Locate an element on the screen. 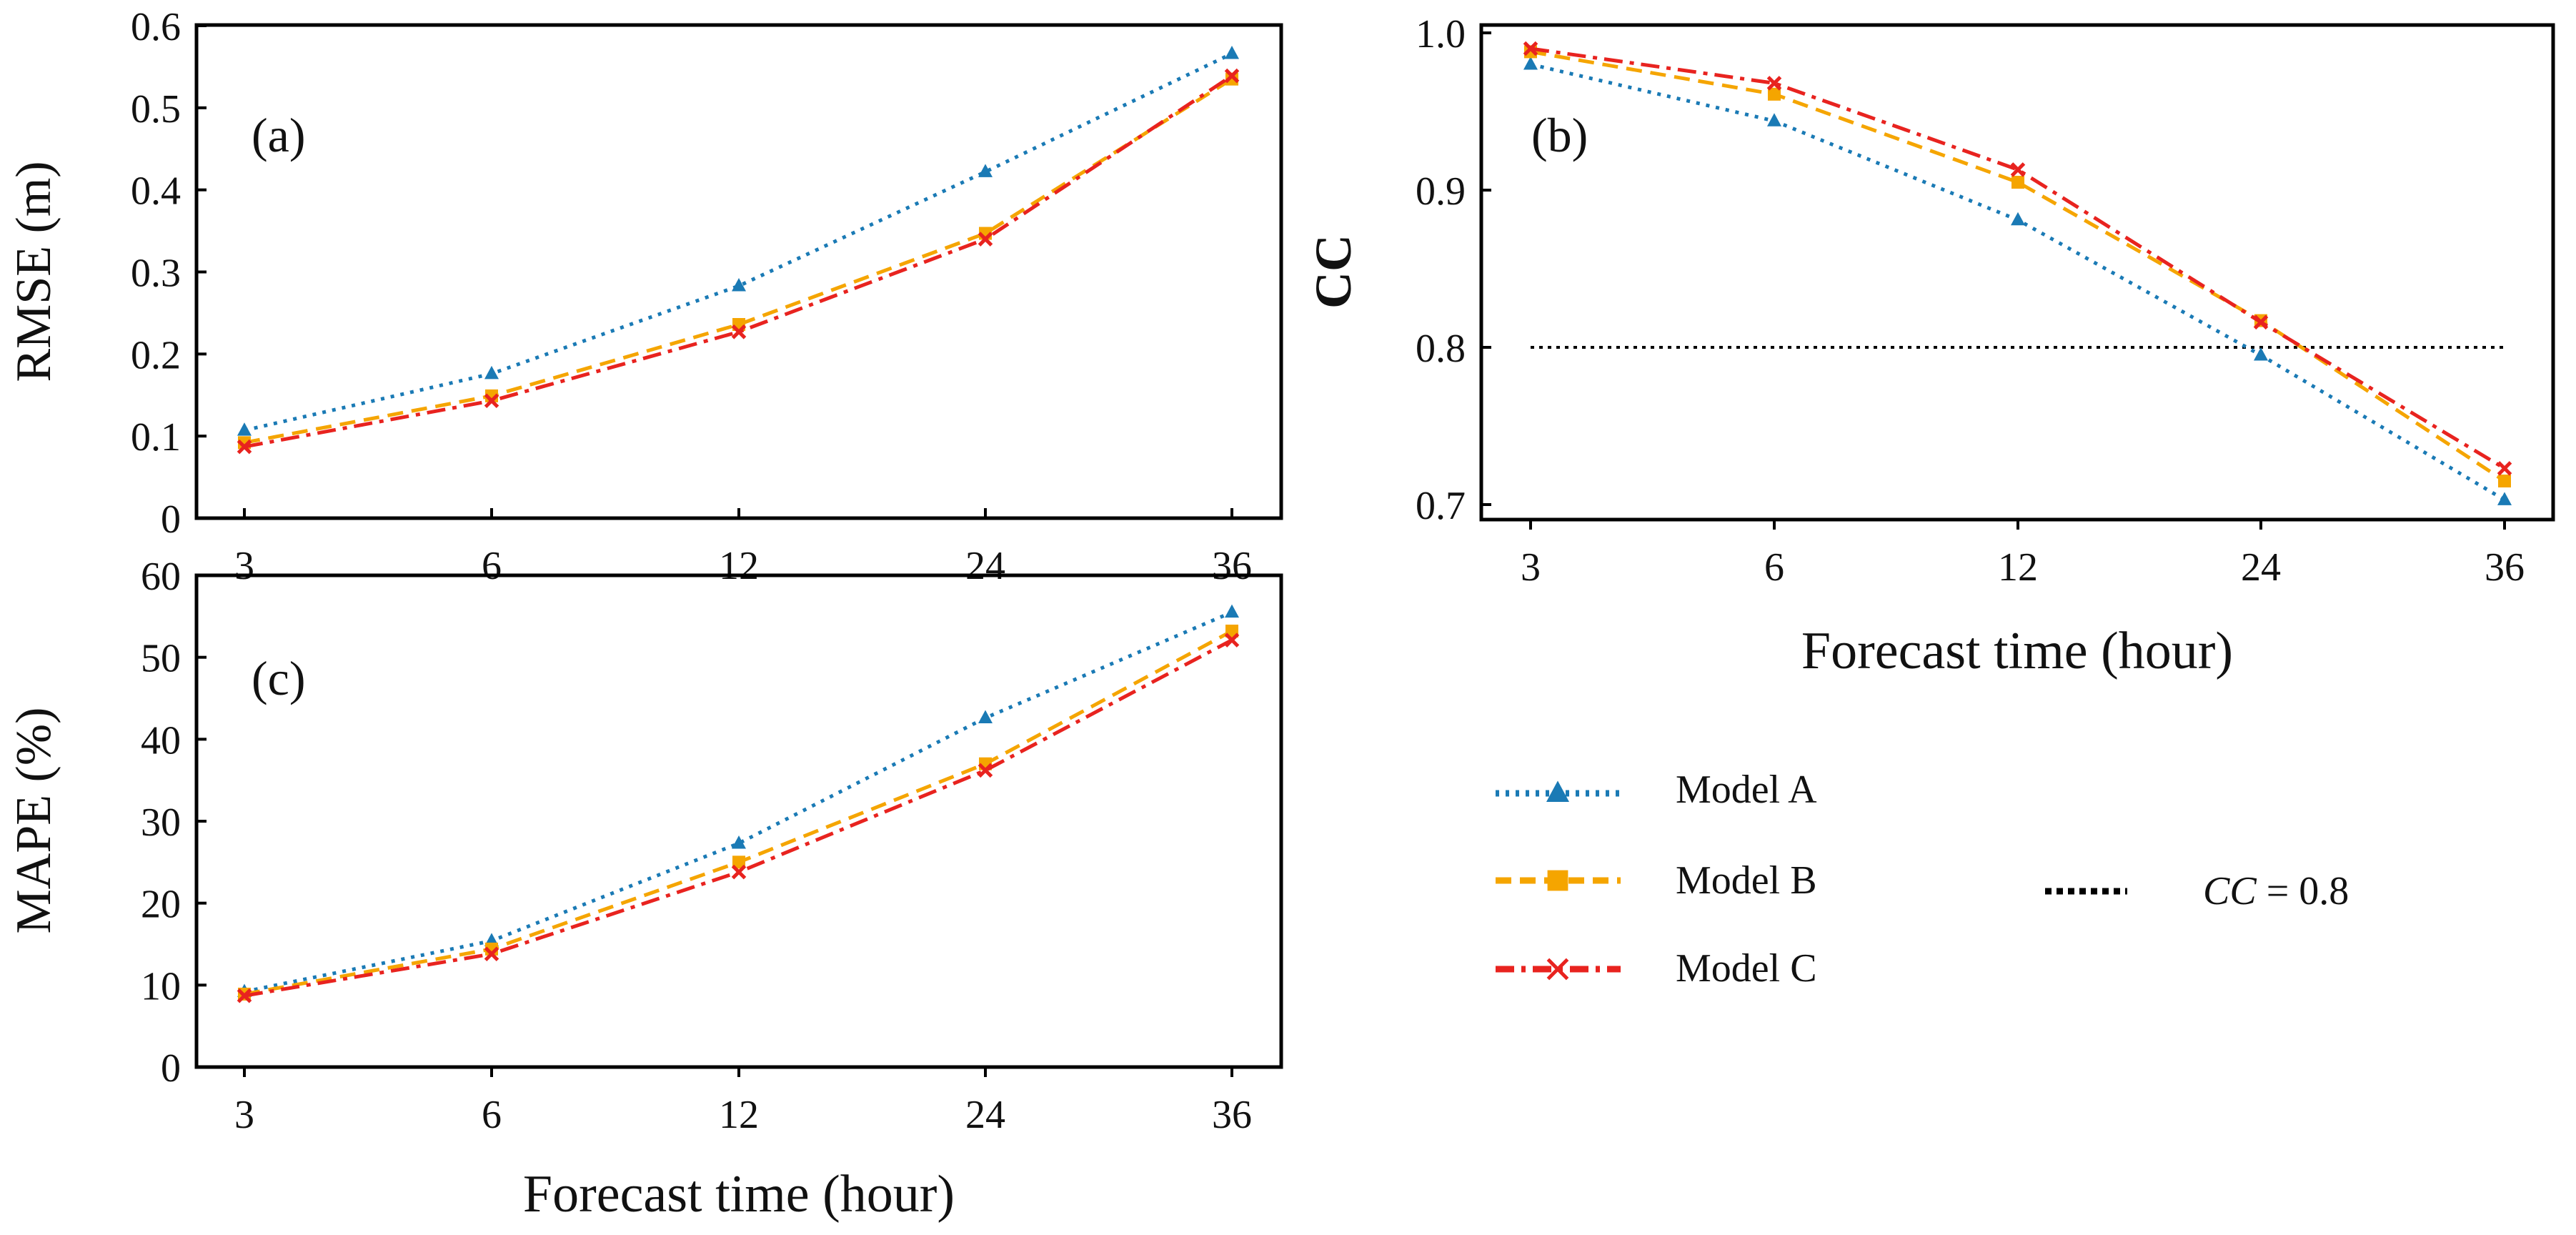 This screenshot has width=2576, height=1235. panel-a-yticks: 0 0.1 0.2 0.3 0.4 0.5 0.6 is located at coordinates (169, 273).